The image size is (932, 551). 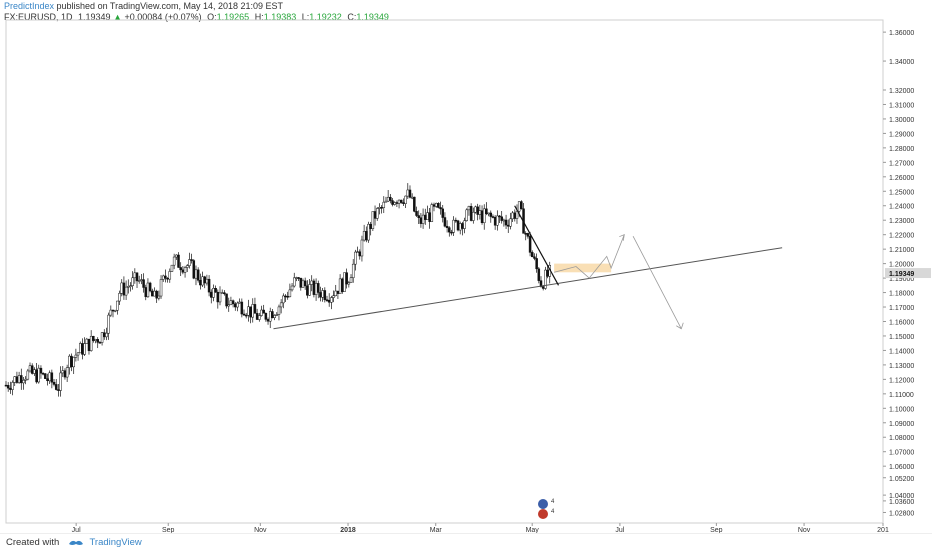 What do you see at coordinates (901, 294) in the screenshot?
I see `price-tick-label: 1.18000` at bounding box center [901, 294].